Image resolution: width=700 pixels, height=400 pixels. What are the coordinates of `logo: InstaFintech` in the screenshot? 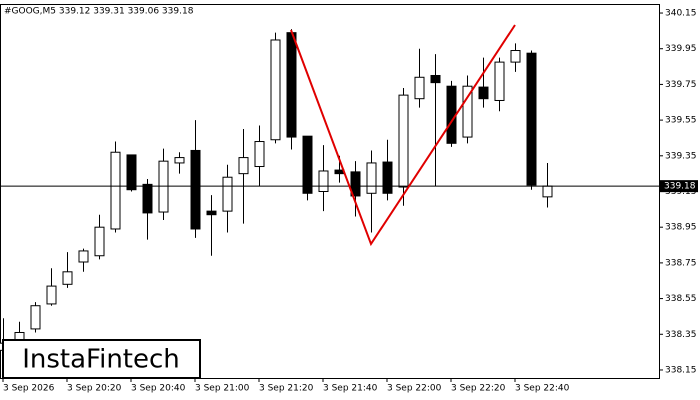 It's located at (101, 360).